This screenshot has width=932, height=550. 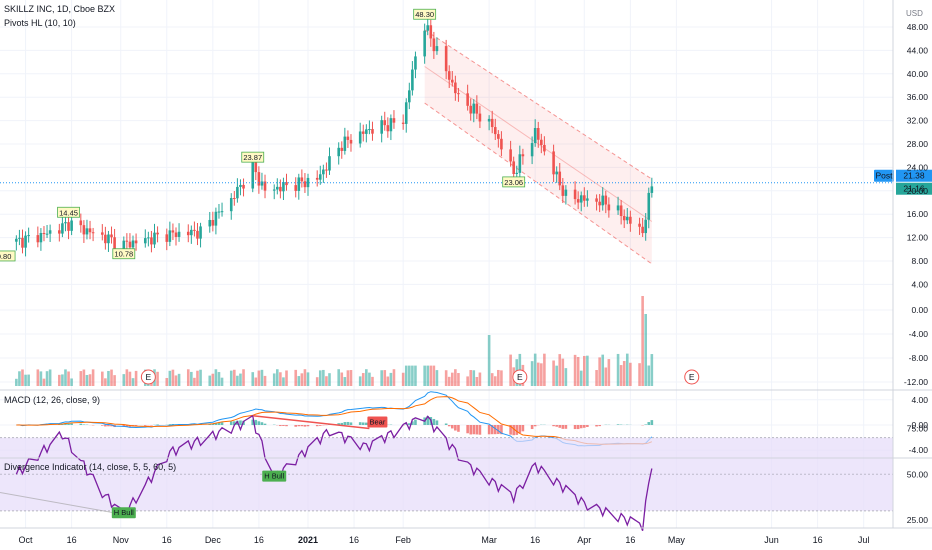 I want to click on price-tick-label: 40.00, so click(x=918, y=74).